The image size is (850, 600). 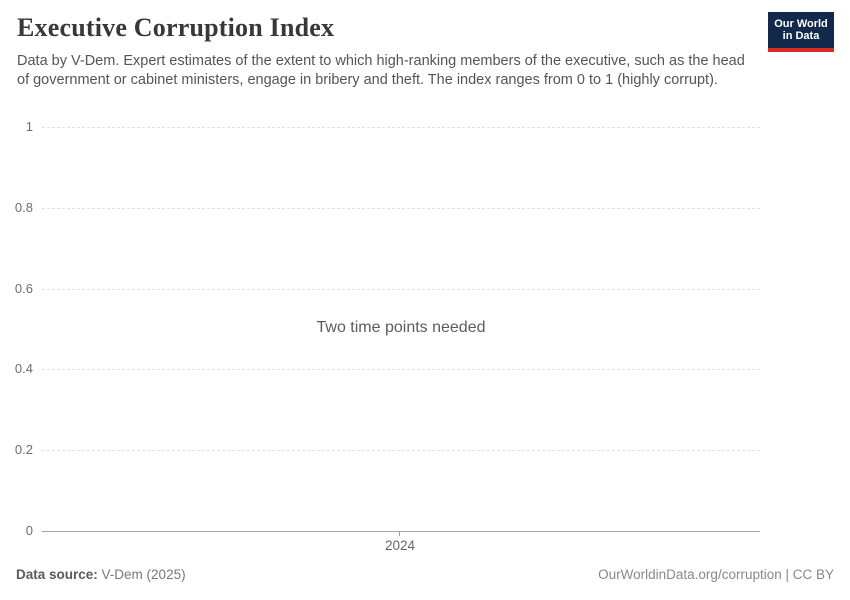 I want to click on owid-logo: Our World in Data, so click(x=801, y=32).